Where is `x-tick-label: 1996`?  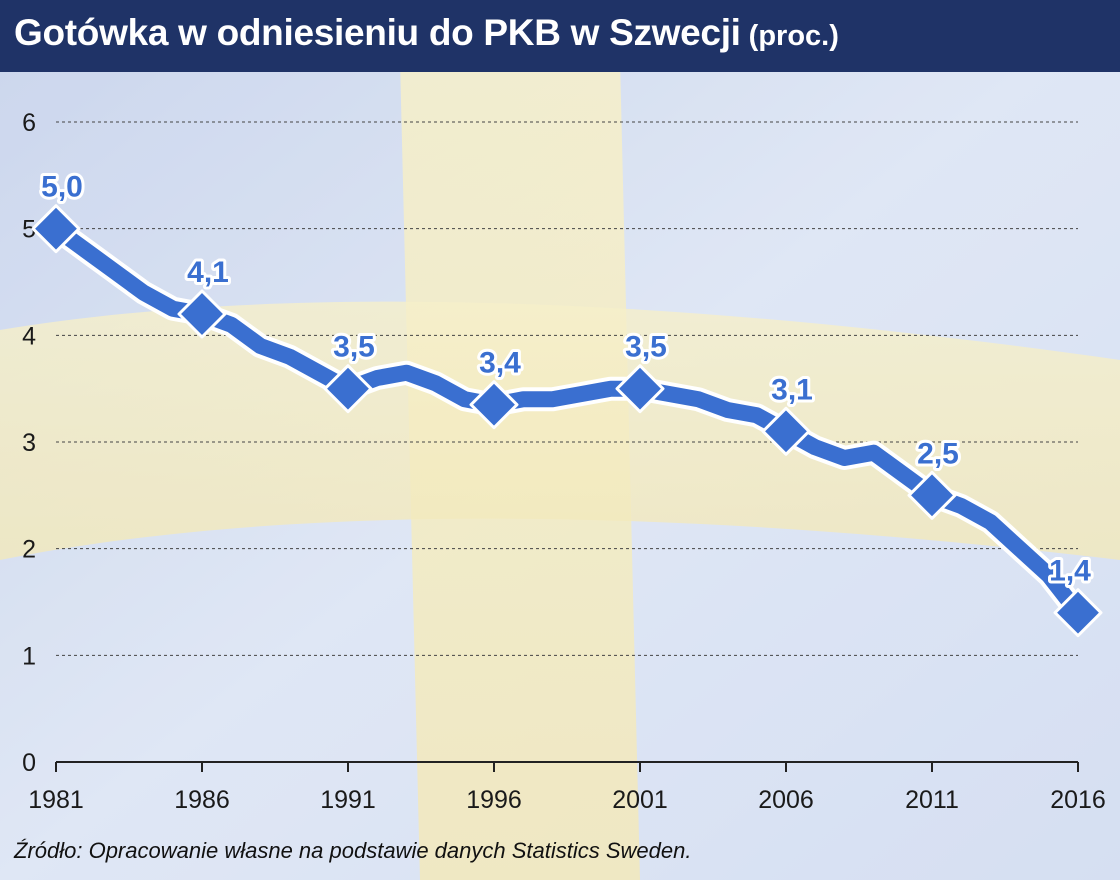
x-tick-label: 1996 is located at coordinates (494, 800).